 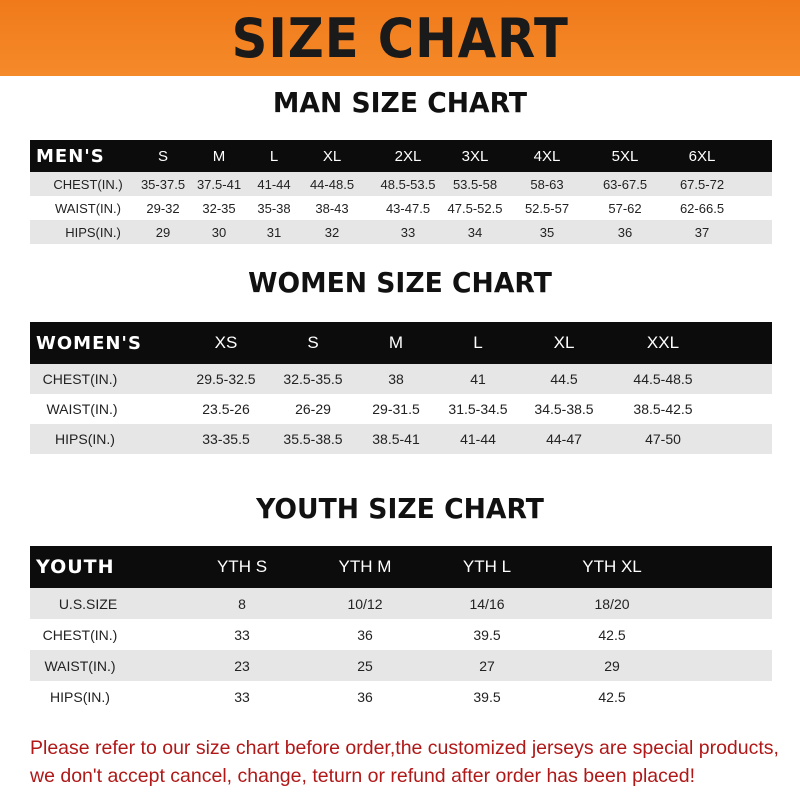 What do you see at coordinates (365, 665) in the screenshot?
I see `table-cell: 25` at bounding box center [365, 665].